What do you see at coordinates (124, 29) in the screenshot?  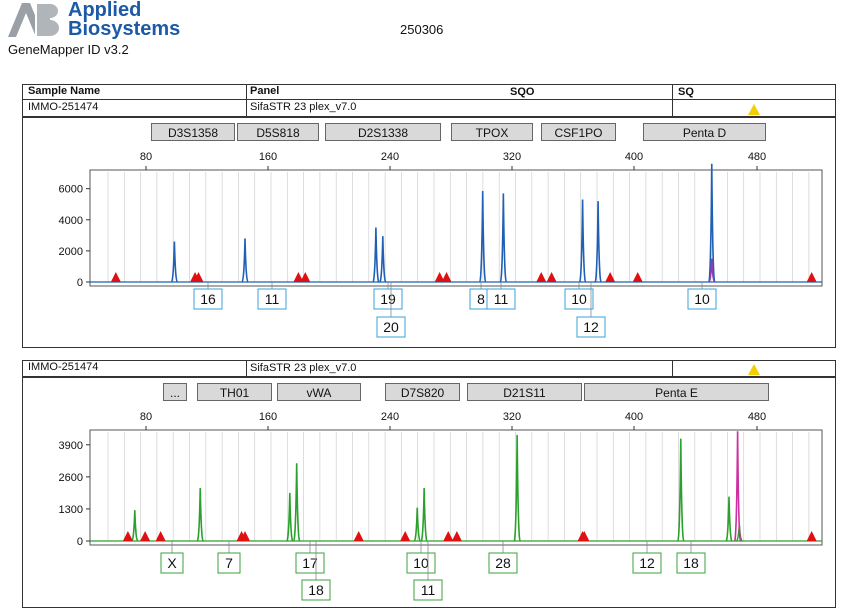 I see `brand-line2: Biosystems` at bounding box center [124, 29].